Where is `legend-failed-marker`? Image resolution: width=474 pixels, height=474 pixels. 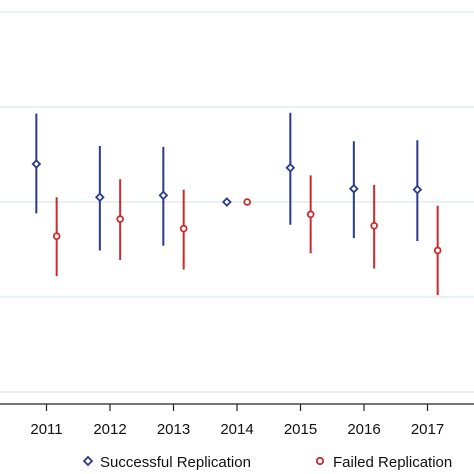
legend-failed-marker is located at coordinates (320, 461).